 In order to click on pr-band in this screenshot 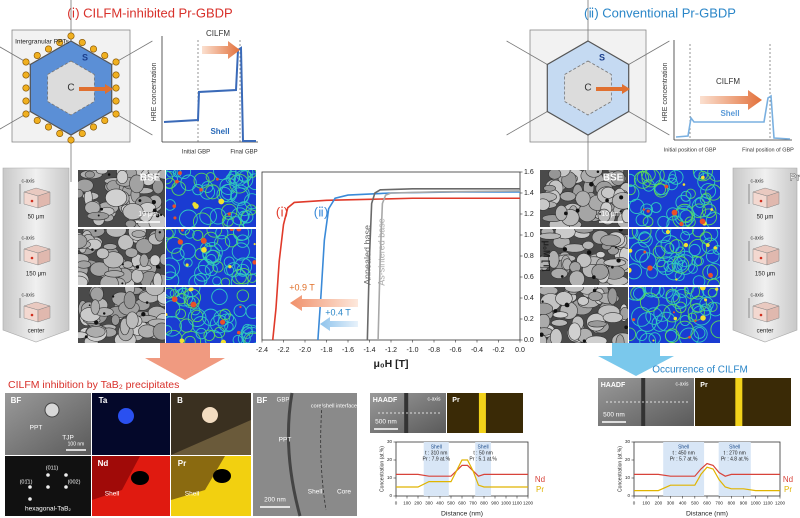, I will do `click(739, 402)`.